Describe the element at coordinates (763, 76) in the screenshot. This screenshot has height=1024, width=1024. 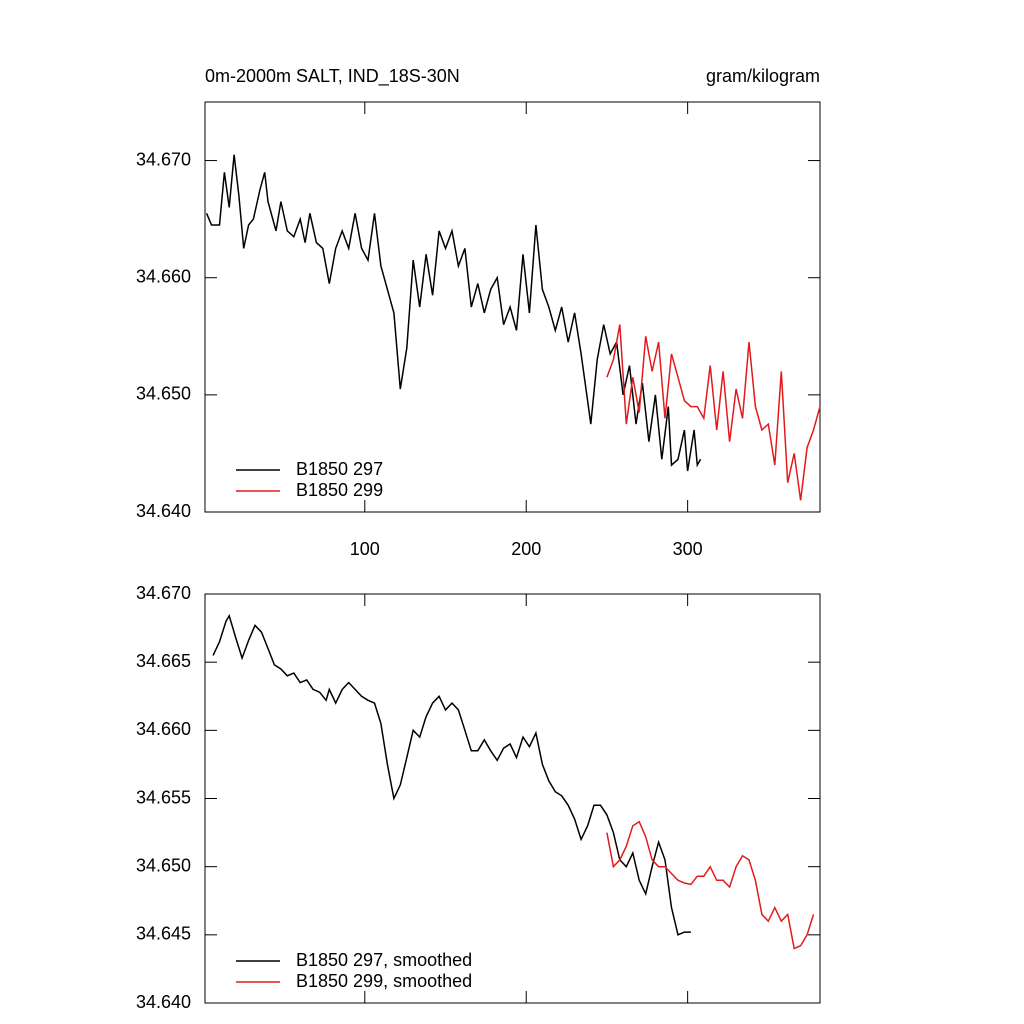
I see `units-label: gram/kilogram` at that location.